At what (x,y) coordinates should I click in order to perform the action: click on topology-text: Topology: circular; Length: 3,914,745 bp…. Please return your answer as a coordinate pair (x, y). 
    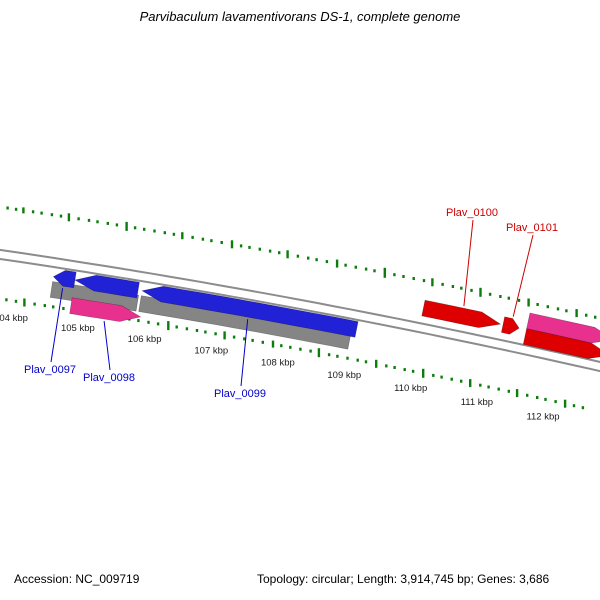
    Looking at the image, I should click on (403, 579).